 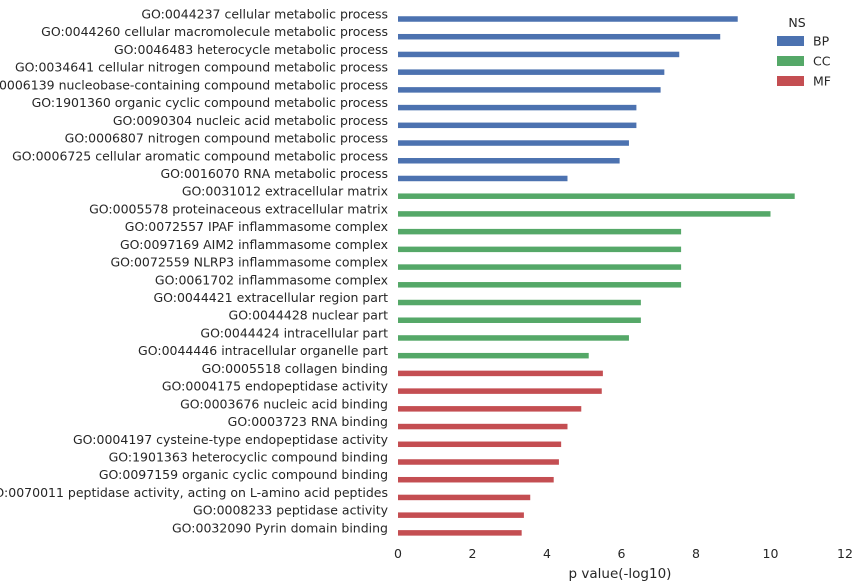 I want to click on legend-swatch-mf, so click(x=790, y=81).